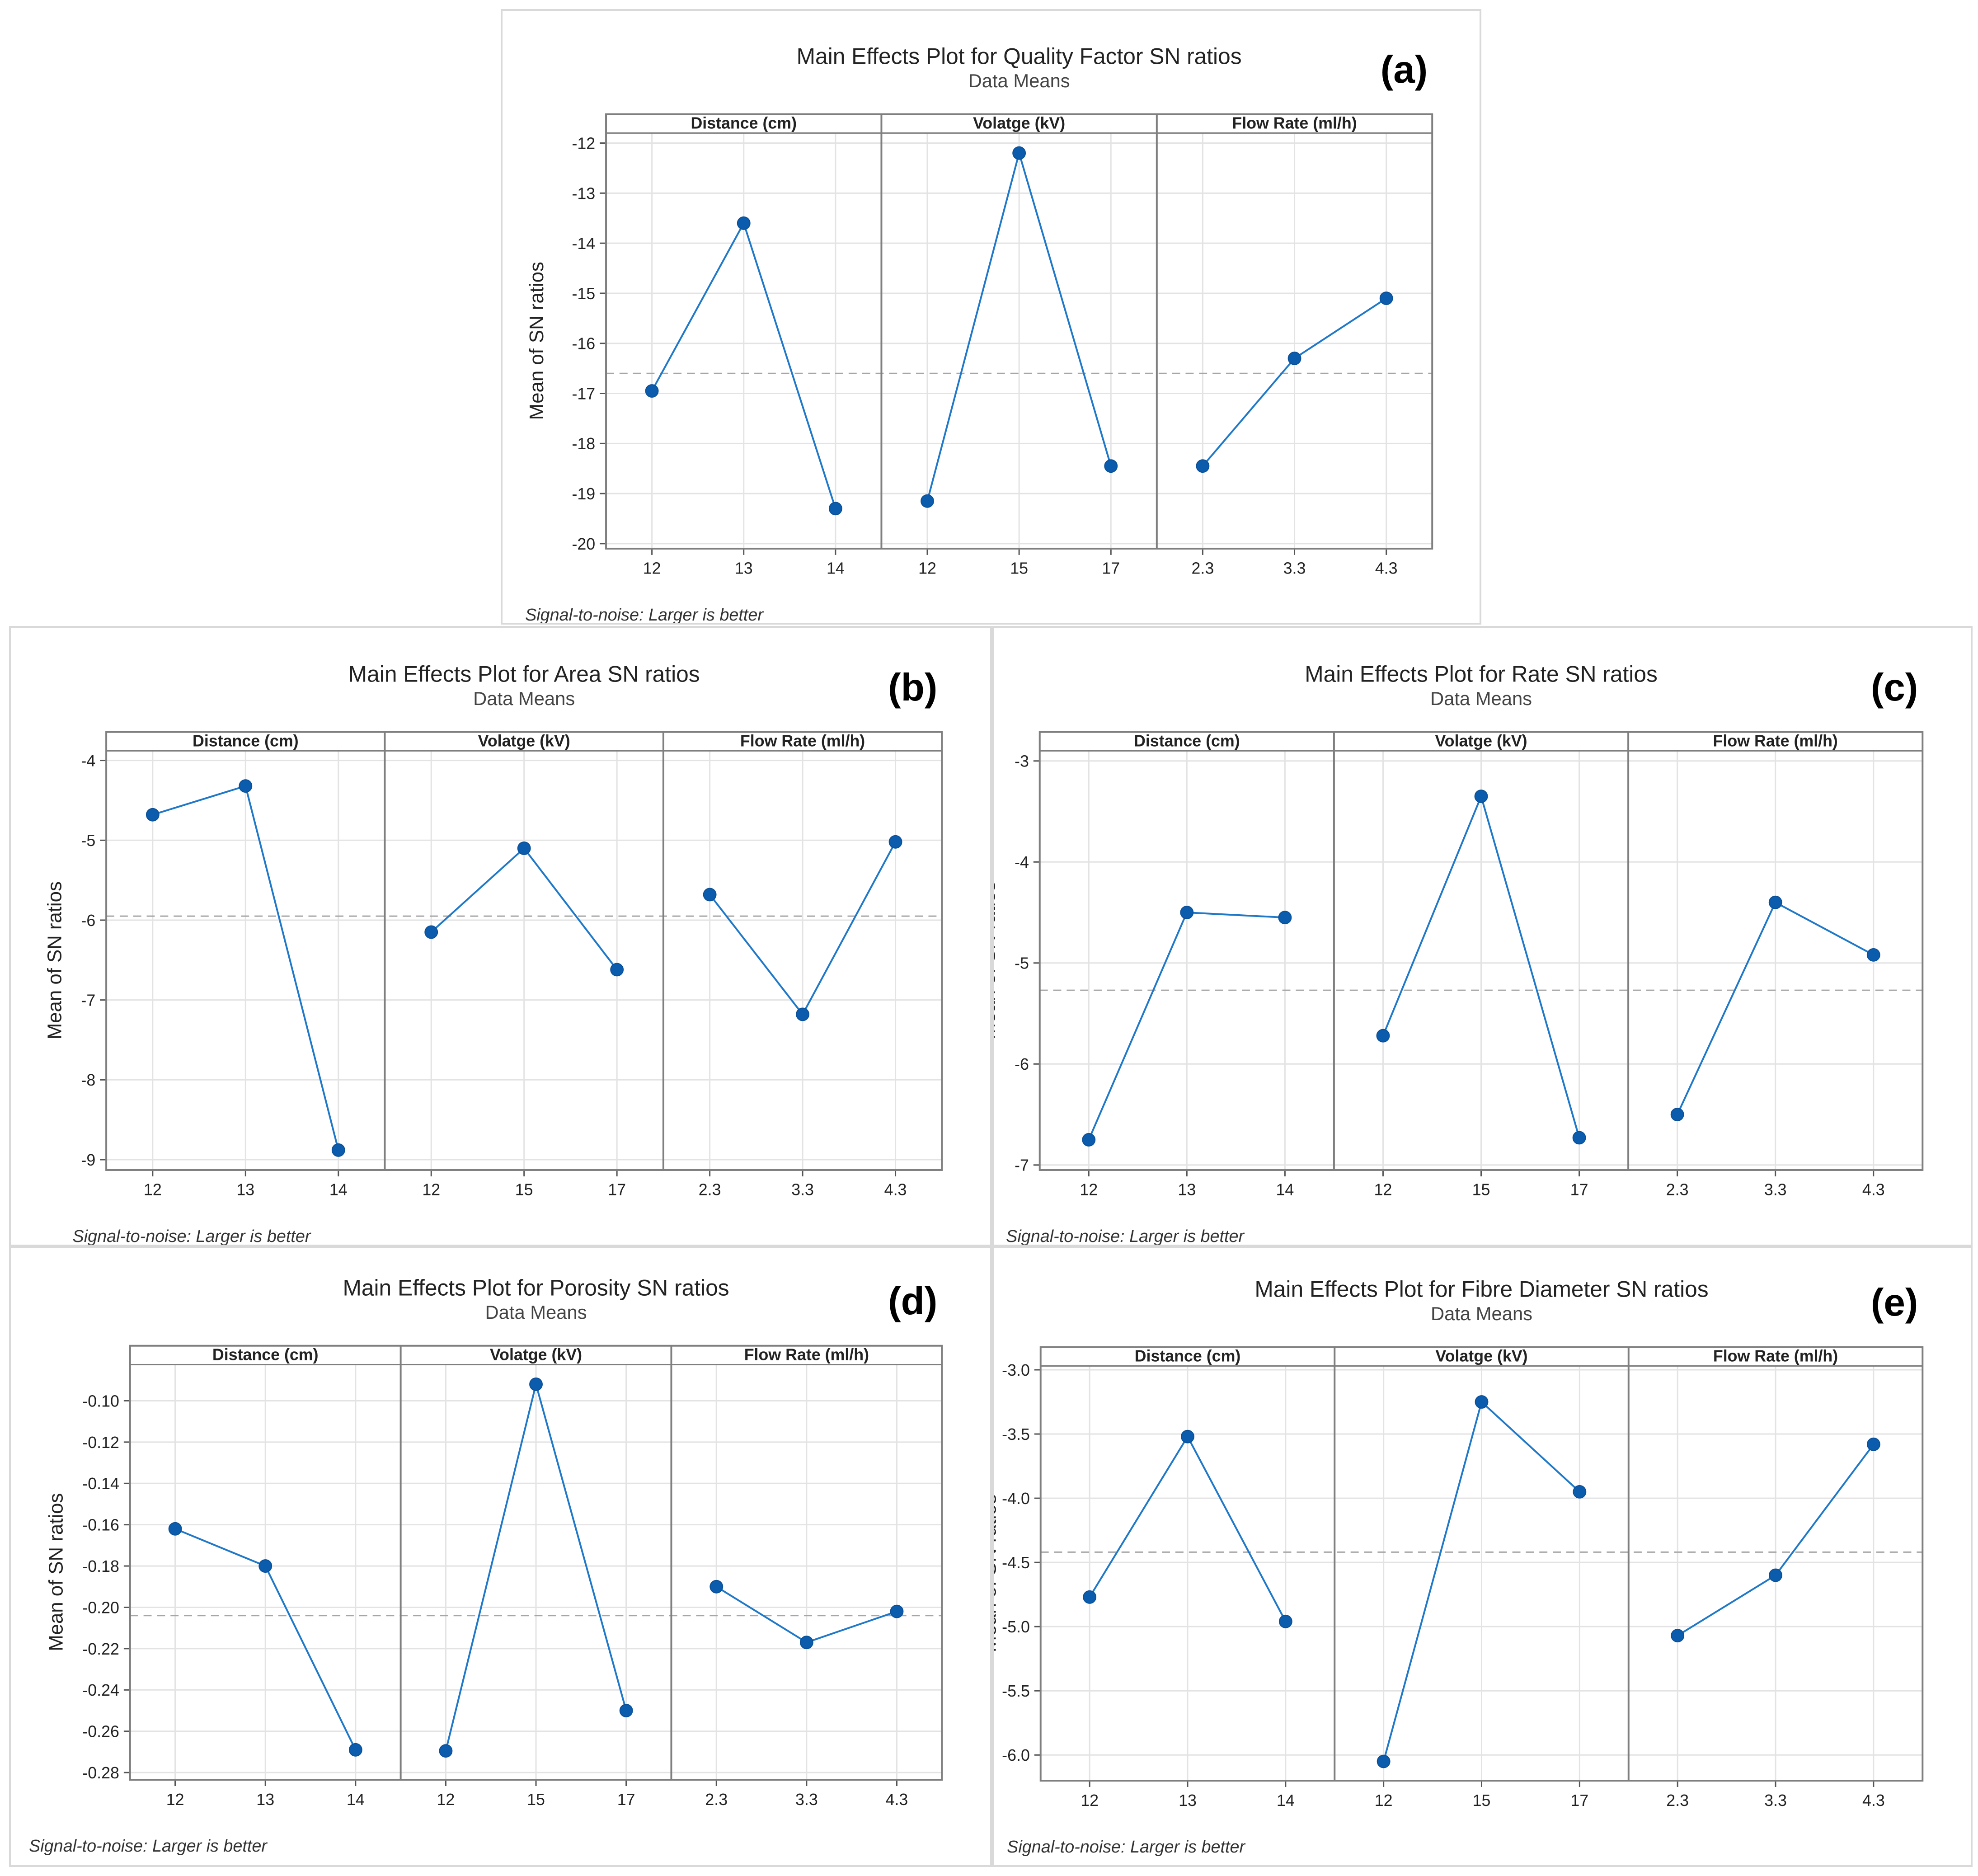  I want to click on y-axis-label: Mean of SN ratios, so click(997, 1573).